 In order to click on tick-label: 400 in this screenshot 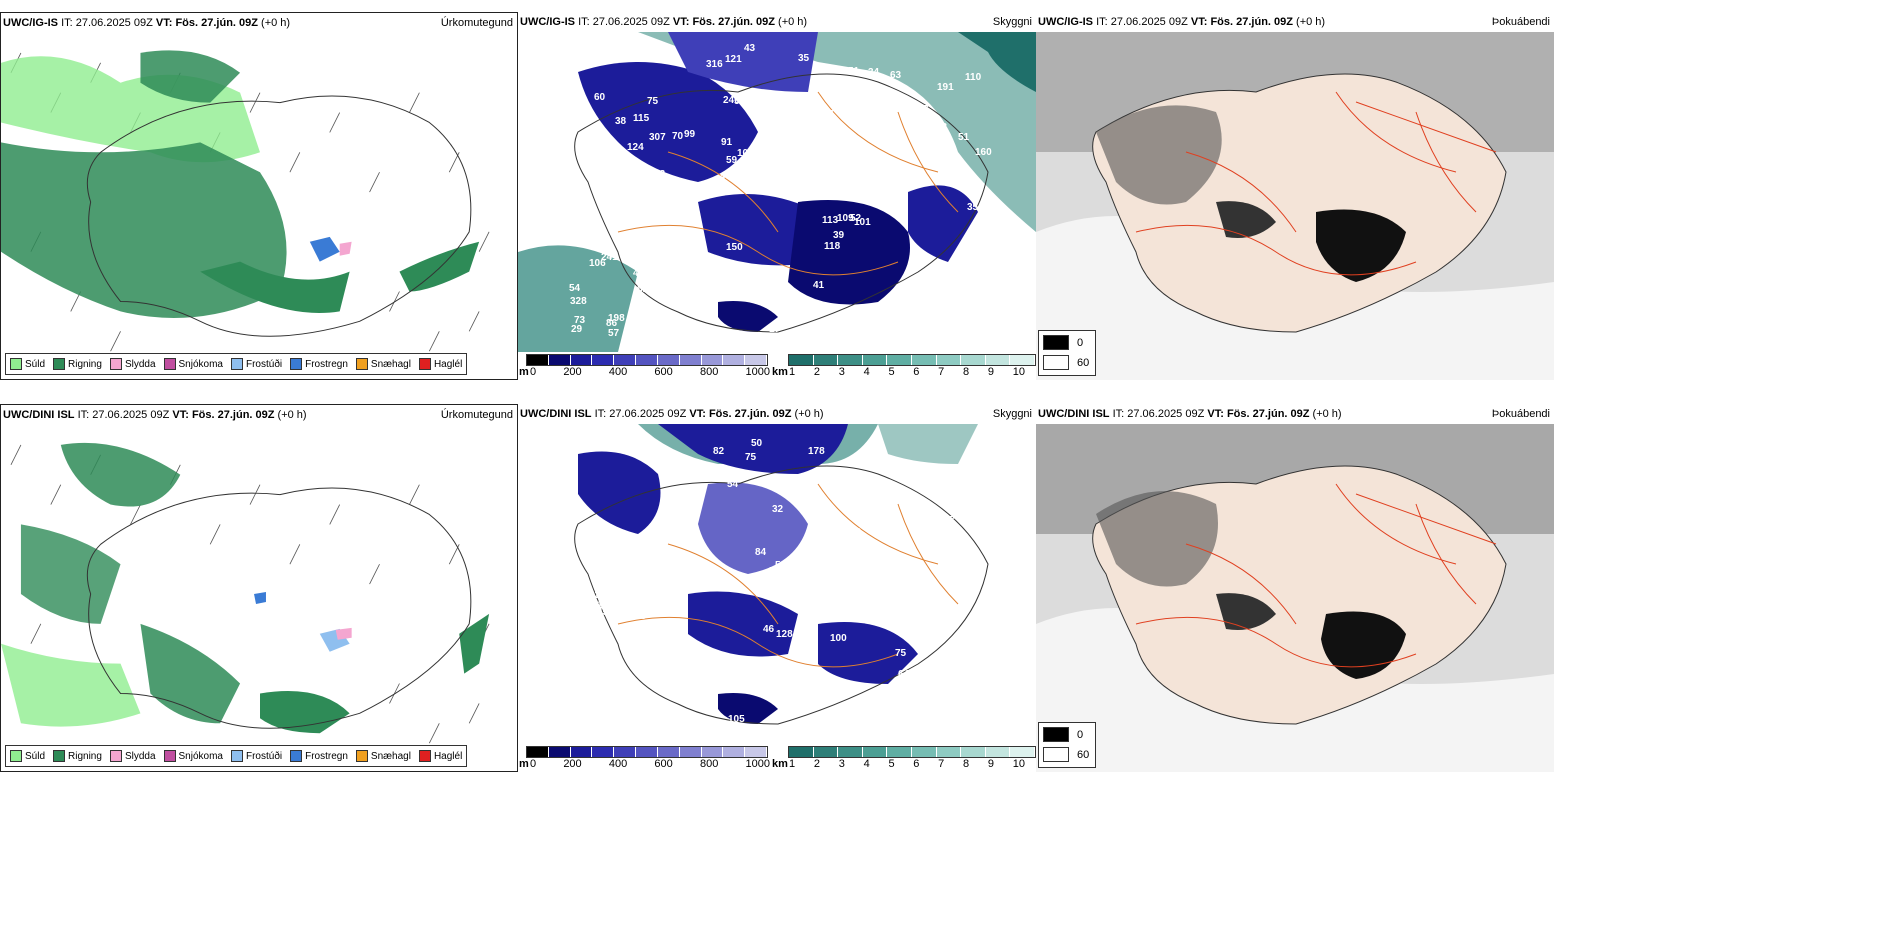, I will do `click(618, 764)`.